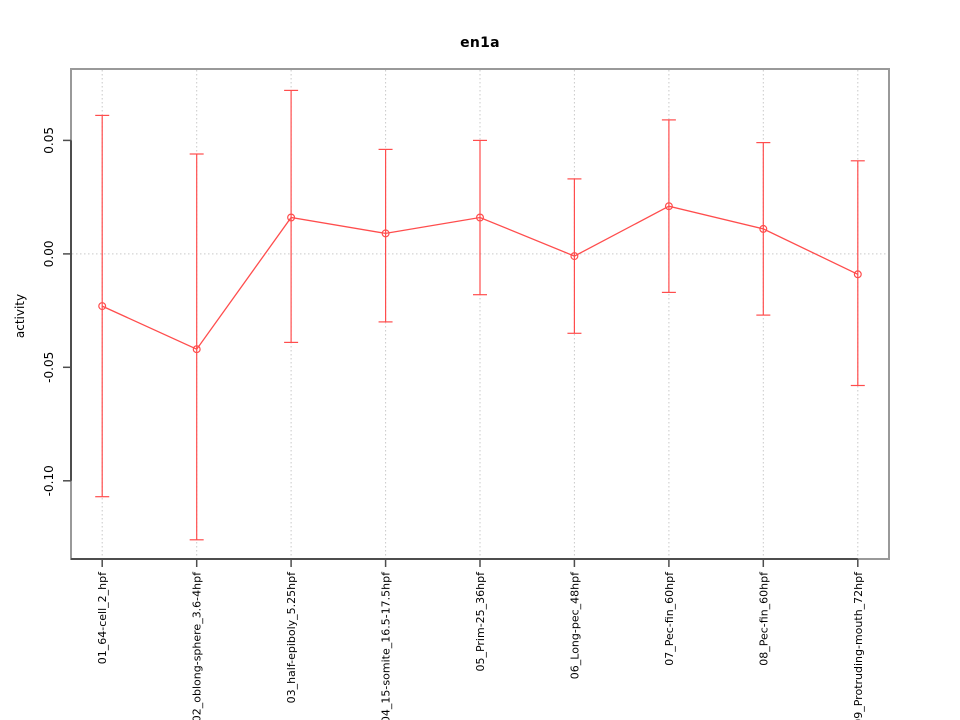 This screenshot has width=960, height=720. I want to click on y-tick-label: 0.00, so click(49, 254).